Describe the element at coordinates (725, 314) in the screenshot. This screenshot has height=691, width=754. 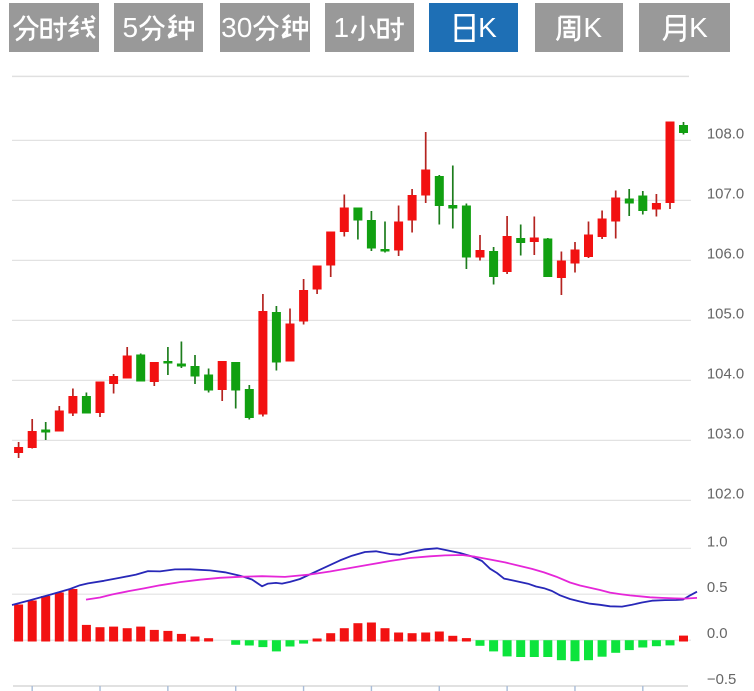
I see `svg-text: 105.0` at that location.